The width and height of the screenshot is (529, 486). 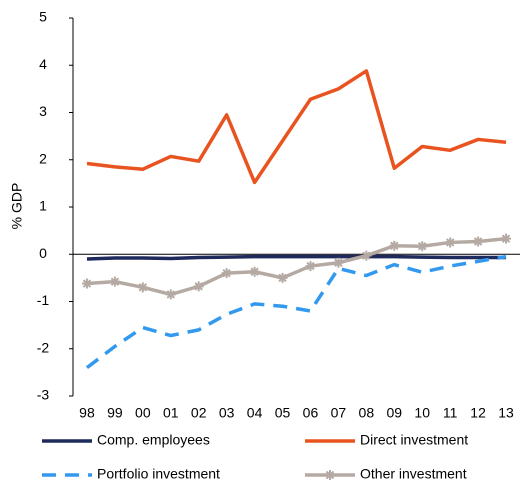 I want to click on x-tick-label: 08, so click(x=367, y=413).